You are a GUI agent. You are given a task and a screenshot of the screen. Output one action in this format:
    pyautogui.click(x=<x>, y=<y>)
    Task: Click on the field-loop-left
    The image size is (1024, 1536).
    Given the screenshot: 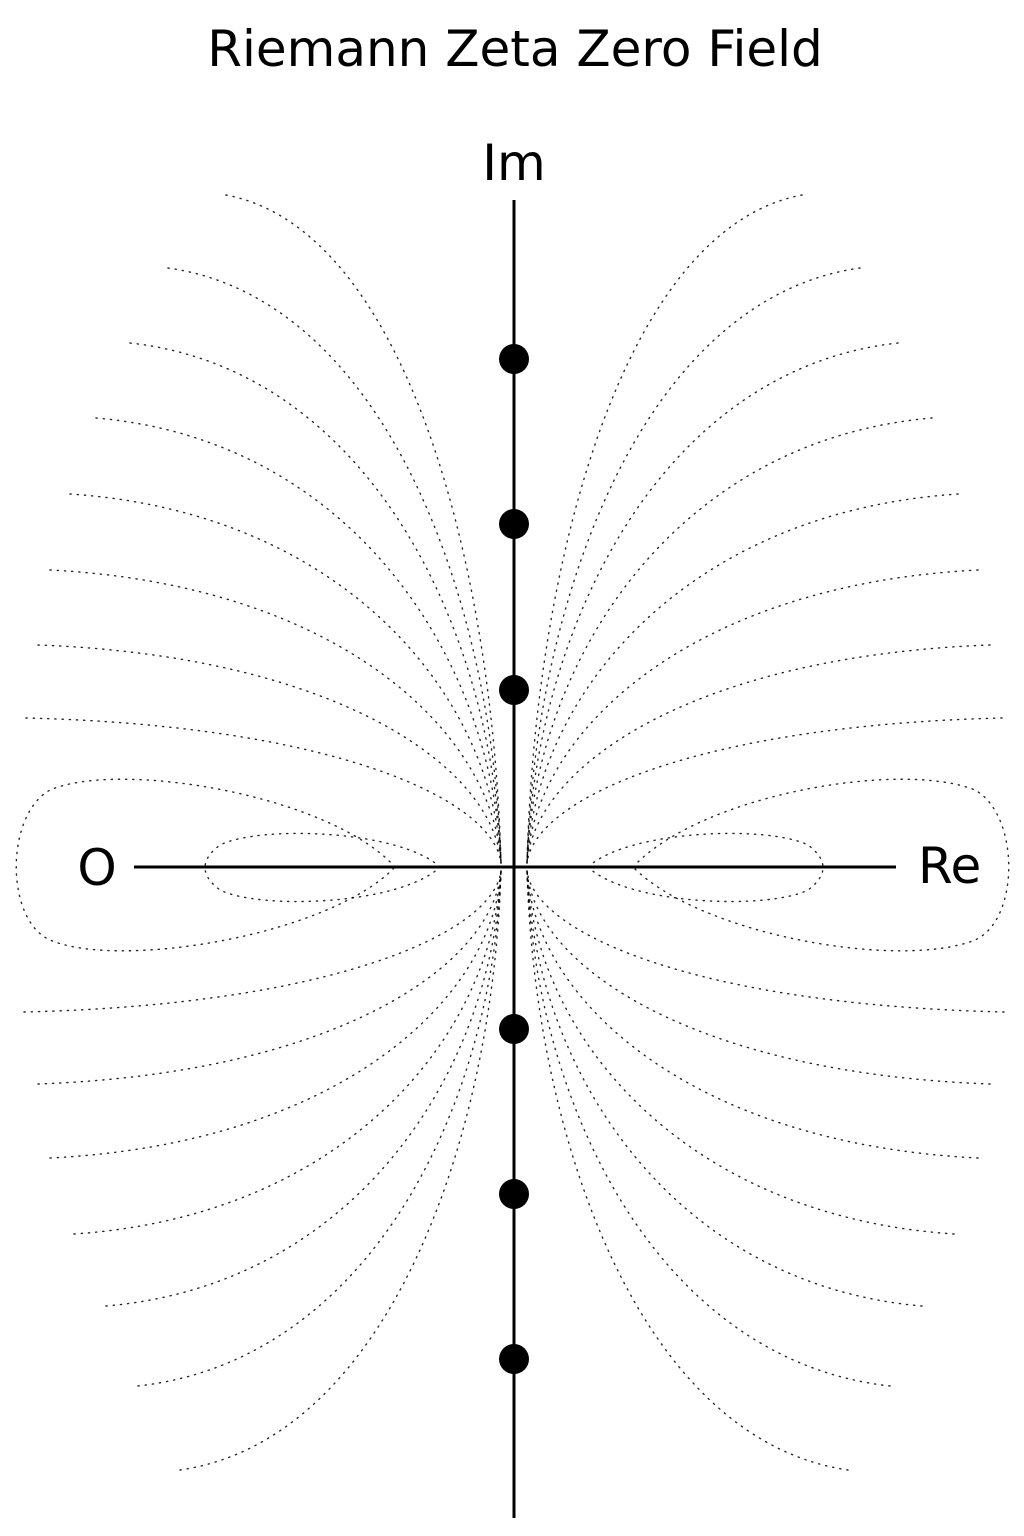 What is the action you would take?
    pyautogui.click(x=205, y=865)
    